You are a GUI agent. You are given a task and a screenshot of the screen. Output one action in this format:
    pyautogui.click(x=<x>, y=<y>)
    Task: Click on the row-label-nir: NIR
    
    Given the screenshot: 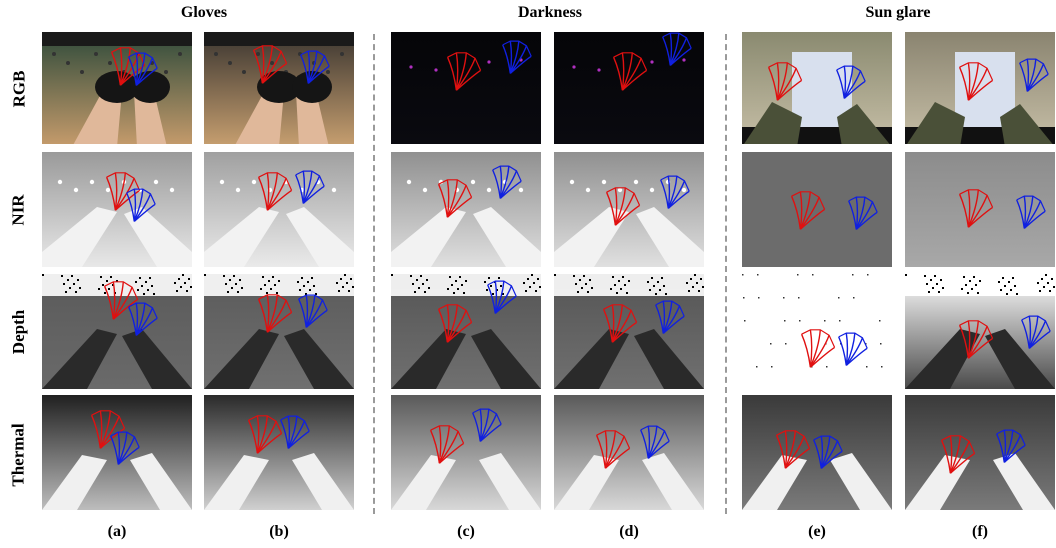 What is the action you would take?
    pyautogui.click(x=19, y=209)
    